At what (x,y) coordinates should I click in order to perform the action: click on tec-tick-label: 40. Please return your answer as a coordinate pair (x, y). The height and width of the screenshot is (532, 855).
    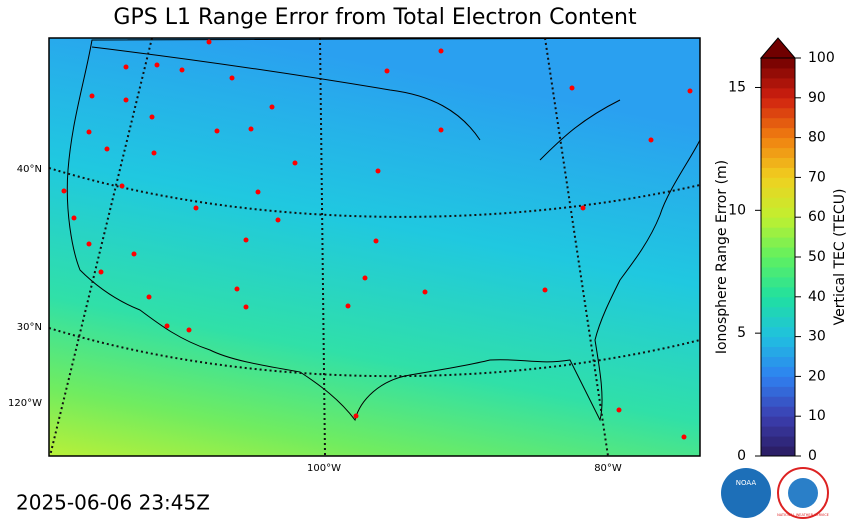
    Looking at the image, I should click on (817, 297).